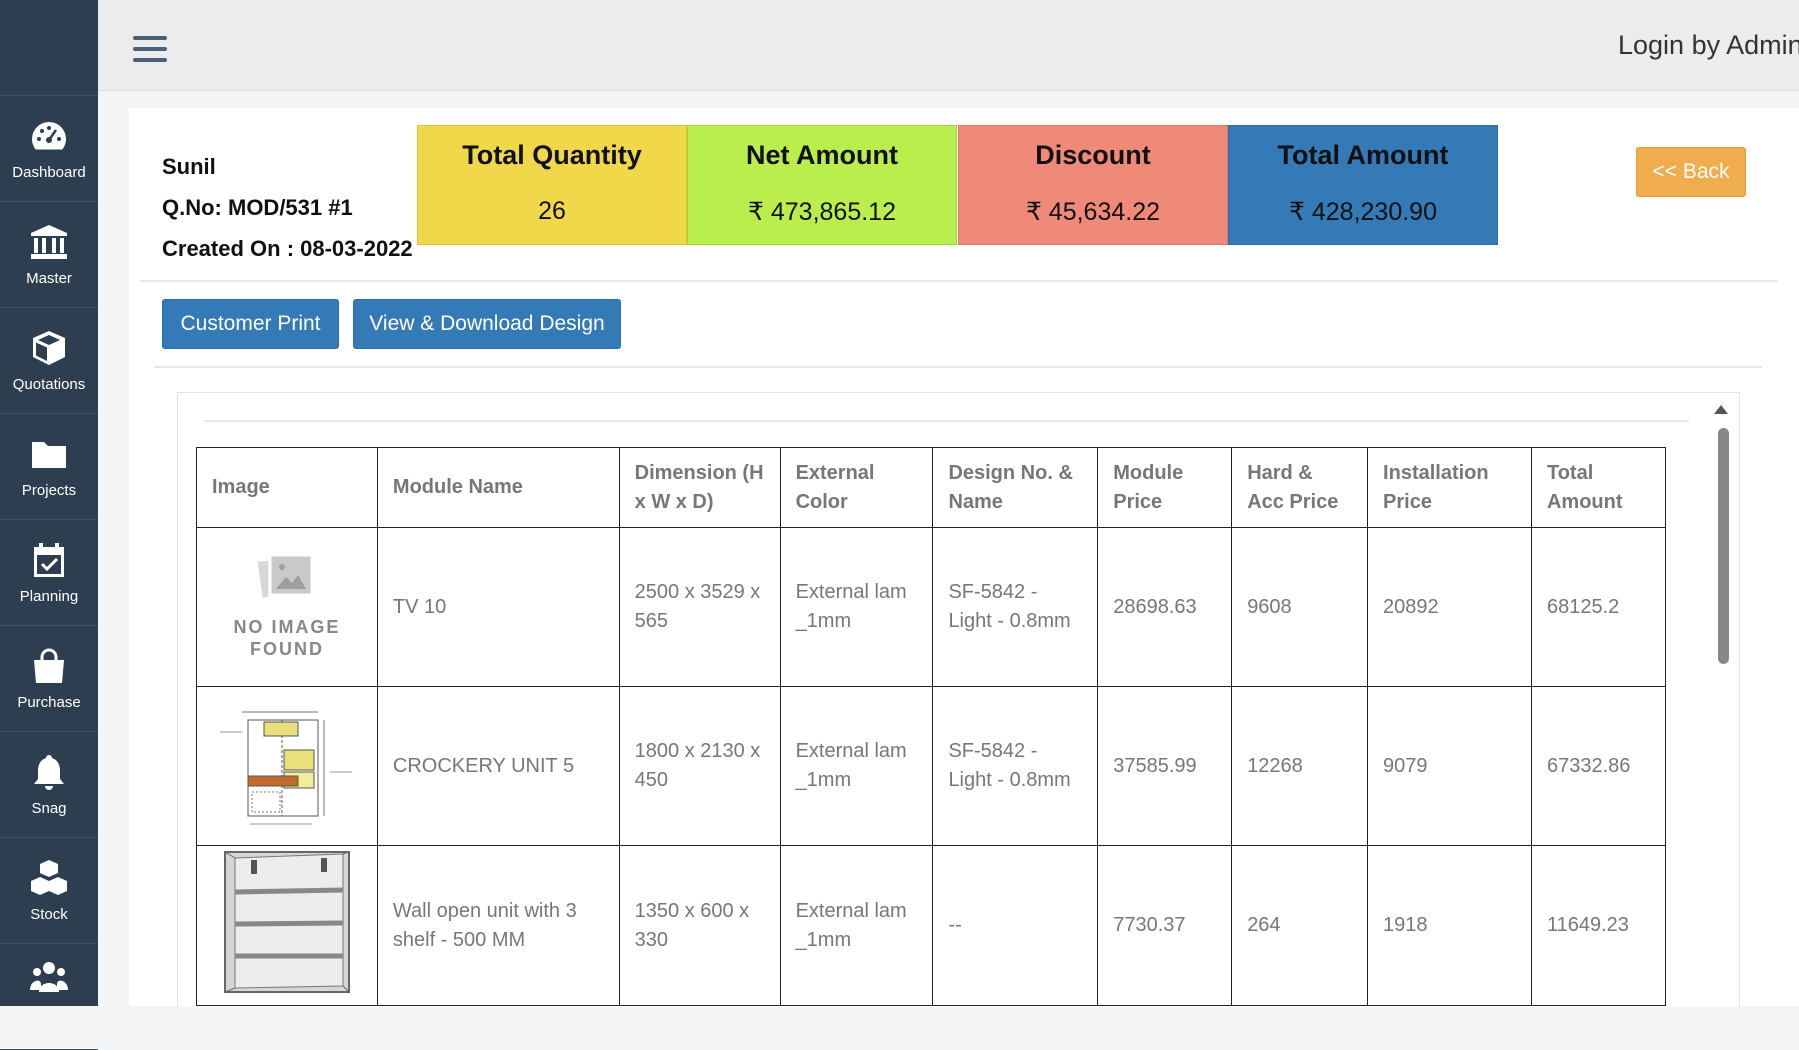  I want to click on installation-price-cell: 20892, so click(1449, 607).